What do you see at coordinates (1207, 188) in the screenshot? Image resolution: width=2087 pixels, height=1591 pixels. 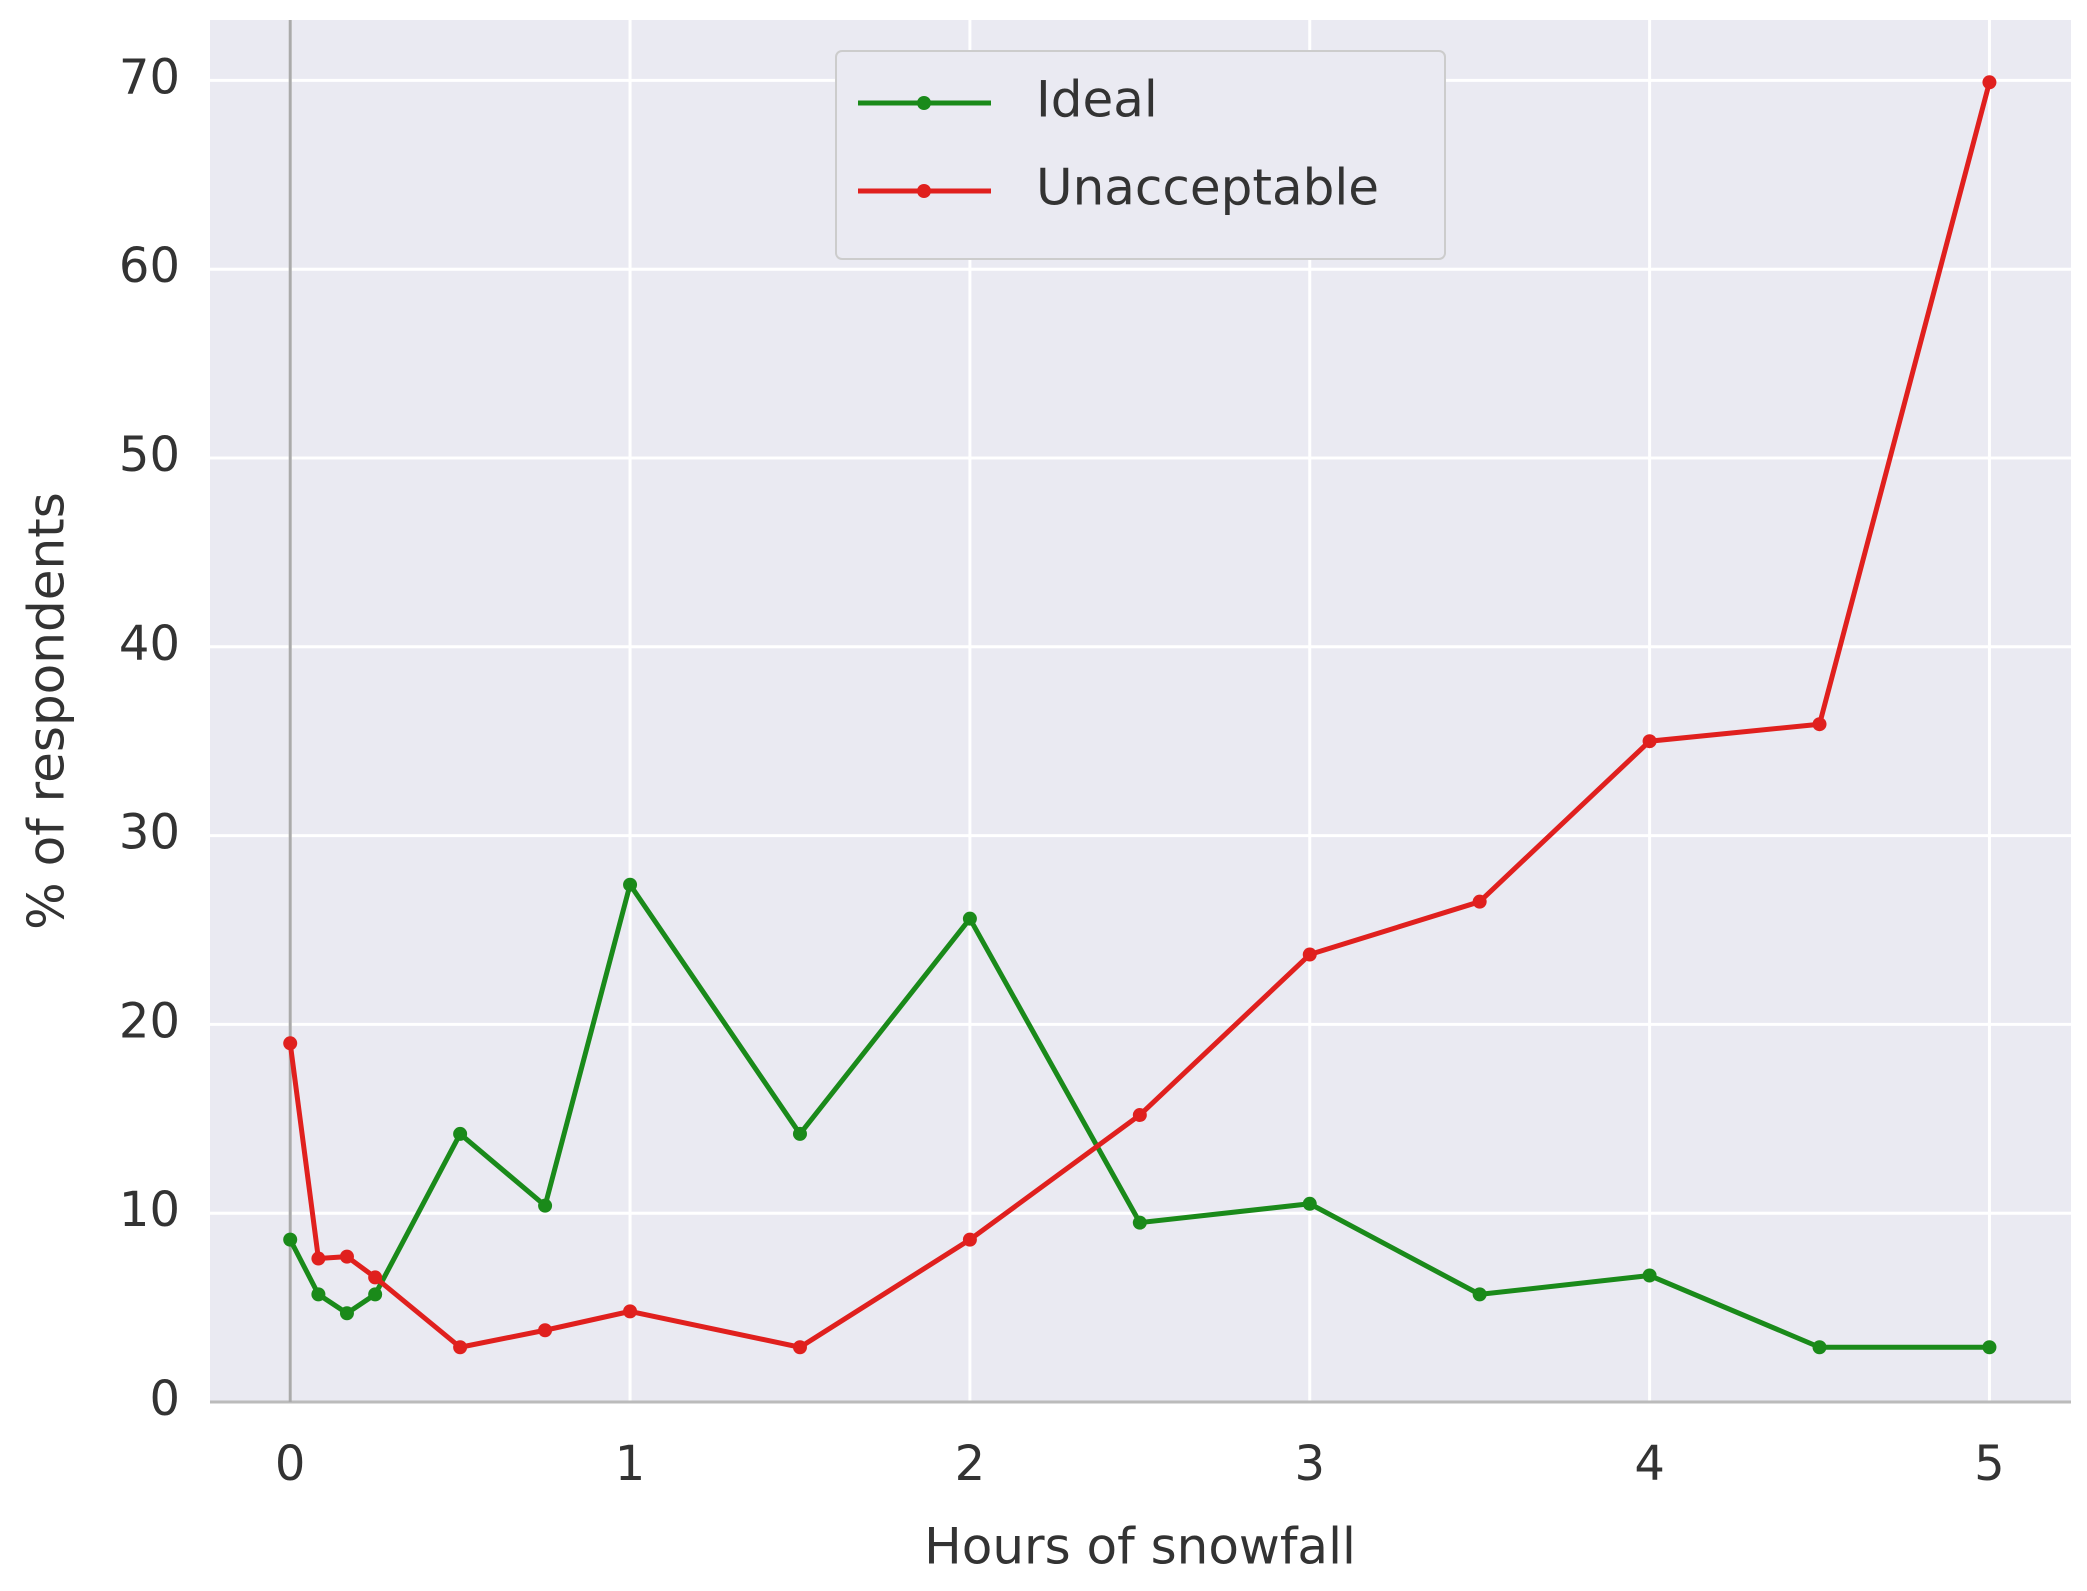 I see `legend-label: Unacceptable` at bounding box center [1207, 188].